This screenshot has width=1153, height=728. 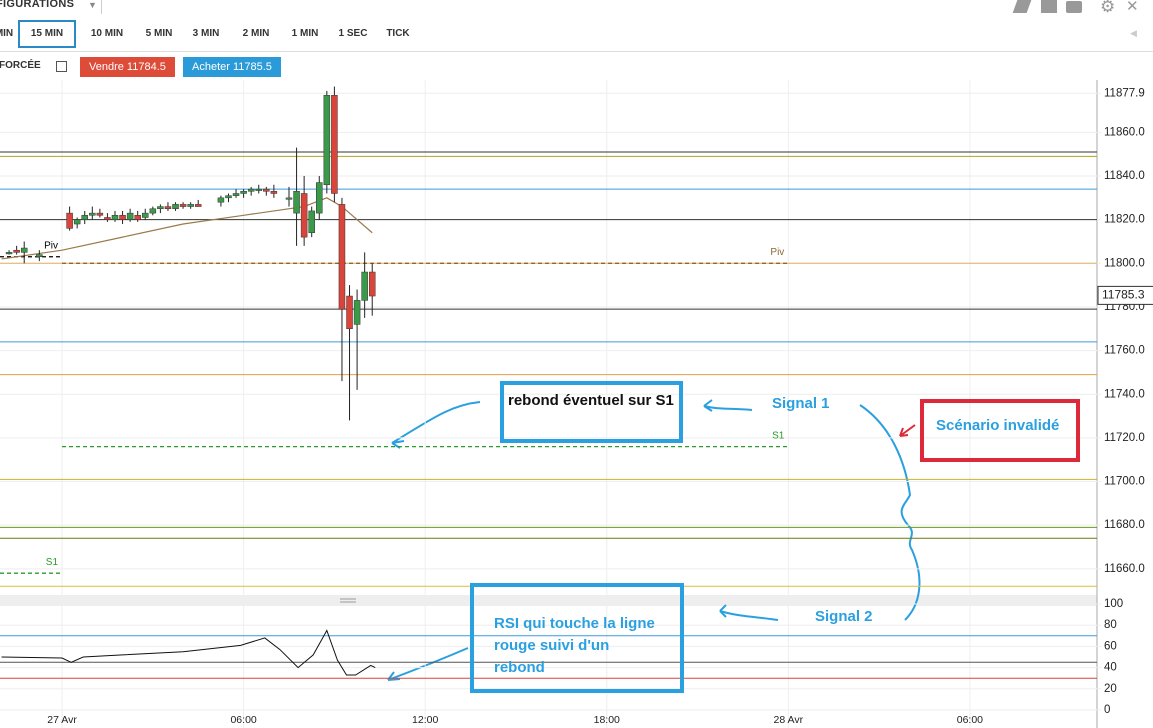 I want to click on x-tick-label: 18:00, so click(x=607, y=720).